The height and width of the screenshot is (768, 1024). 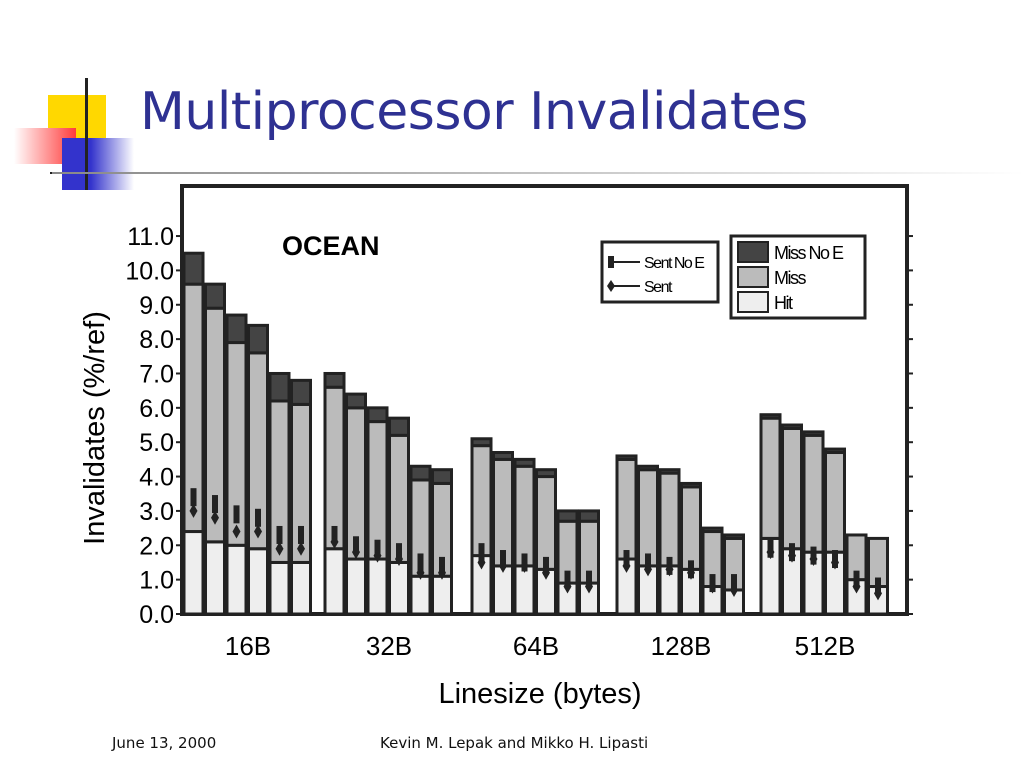 What do you see at coordinates (156, 512) in the screenshot?
I see `y-tick-label: 3.0` at bounding box center [156, 512].